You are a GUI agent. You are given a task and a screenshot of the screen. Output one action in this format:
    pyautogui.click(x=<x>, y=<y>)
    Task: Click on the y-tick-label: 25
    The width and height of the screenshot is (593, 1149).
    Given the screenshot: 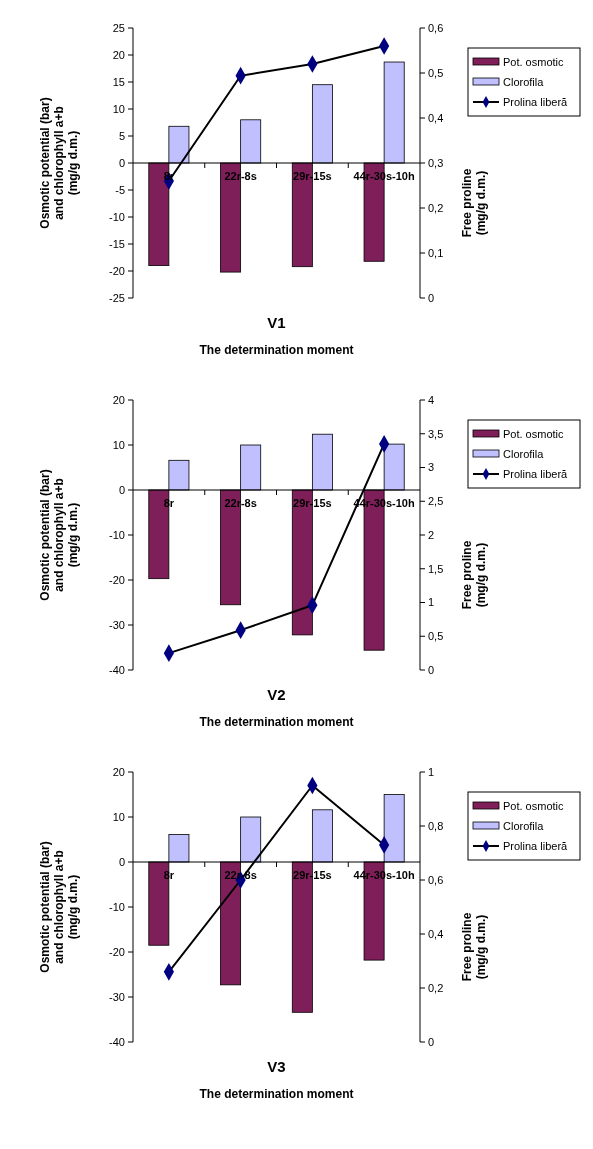 What is the action you would take?
    pyautogui.click(x=118, y=27)
    